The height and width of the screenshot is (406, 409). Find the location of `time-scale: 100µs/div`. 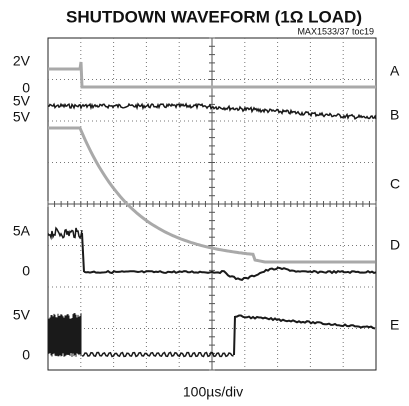

time-scale: 100µs/div is located at coordinates (213, 392).